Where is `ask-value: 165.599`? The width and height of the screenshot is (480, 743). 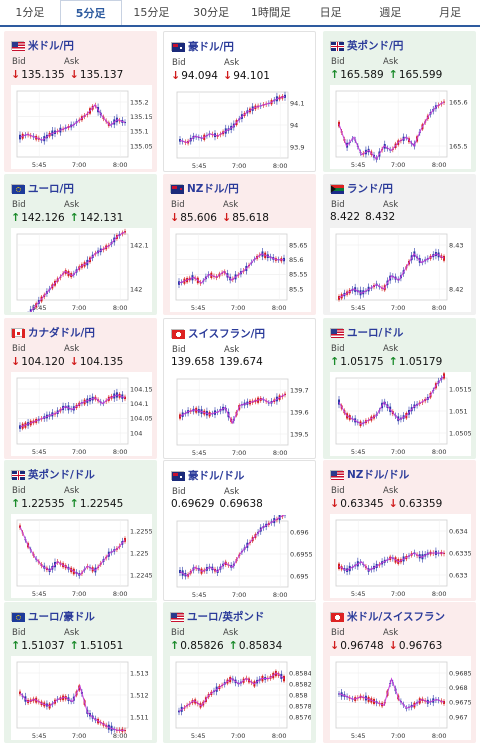 ask-value: 165.599 is located at coordinates (420, 75).